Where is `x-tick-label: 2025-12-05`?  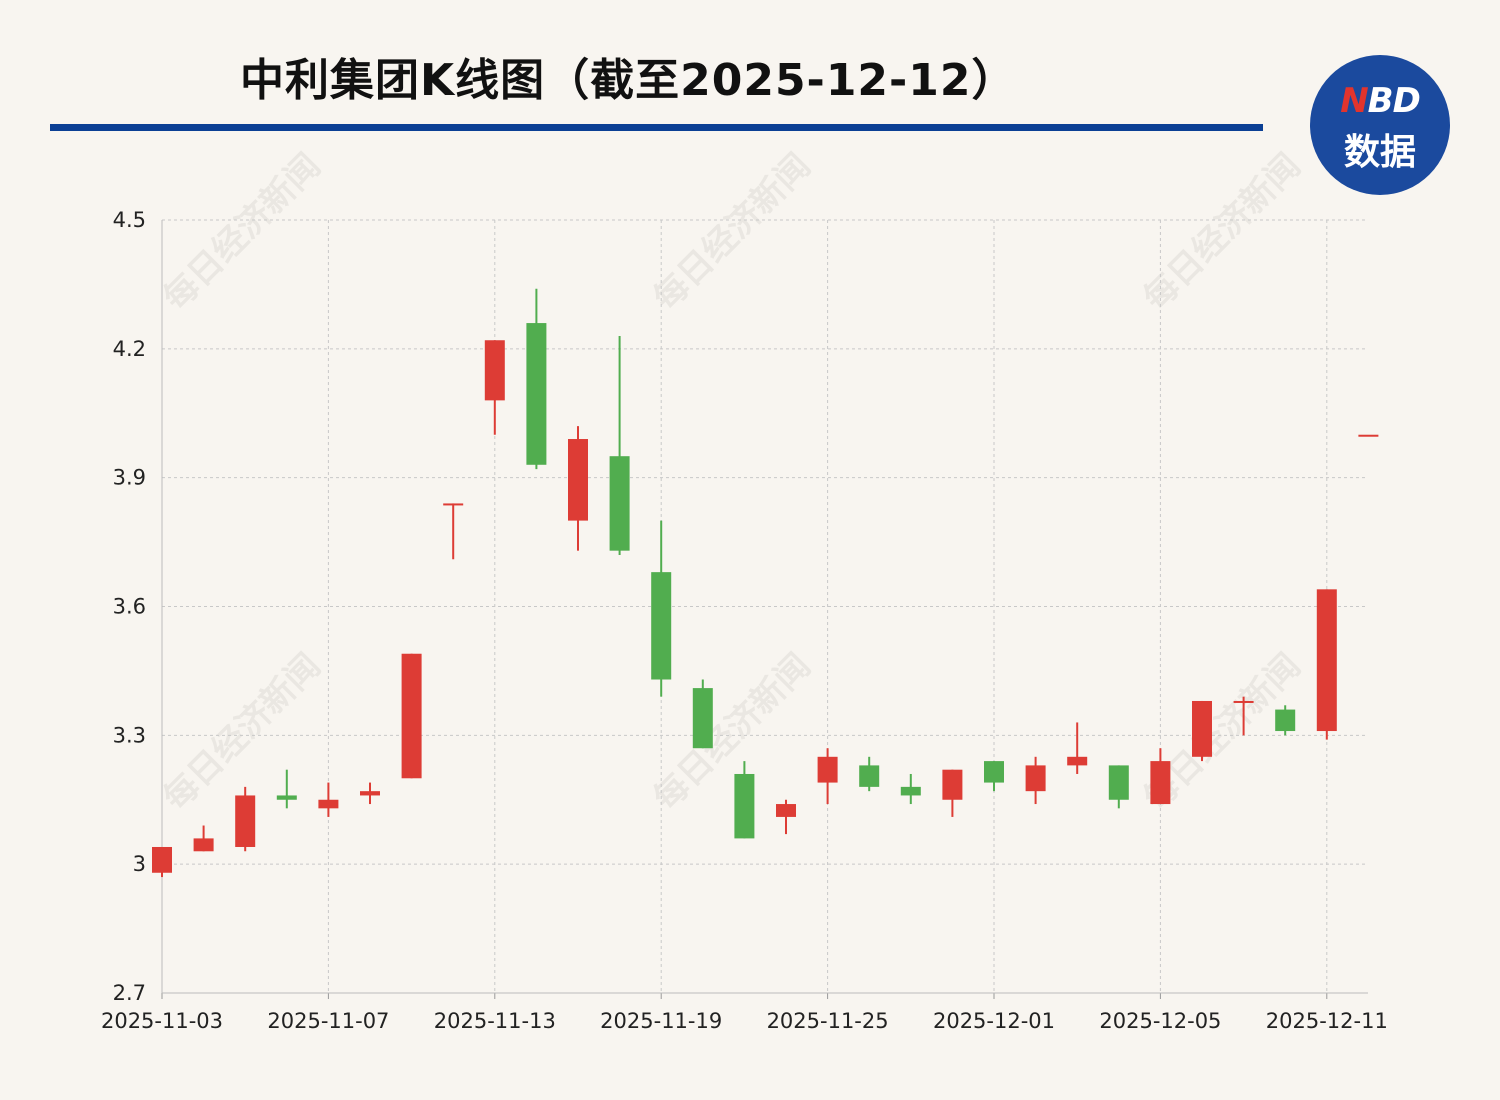 x-tick-label: 2025-12-05 is located at coordinates (1160, 1021).